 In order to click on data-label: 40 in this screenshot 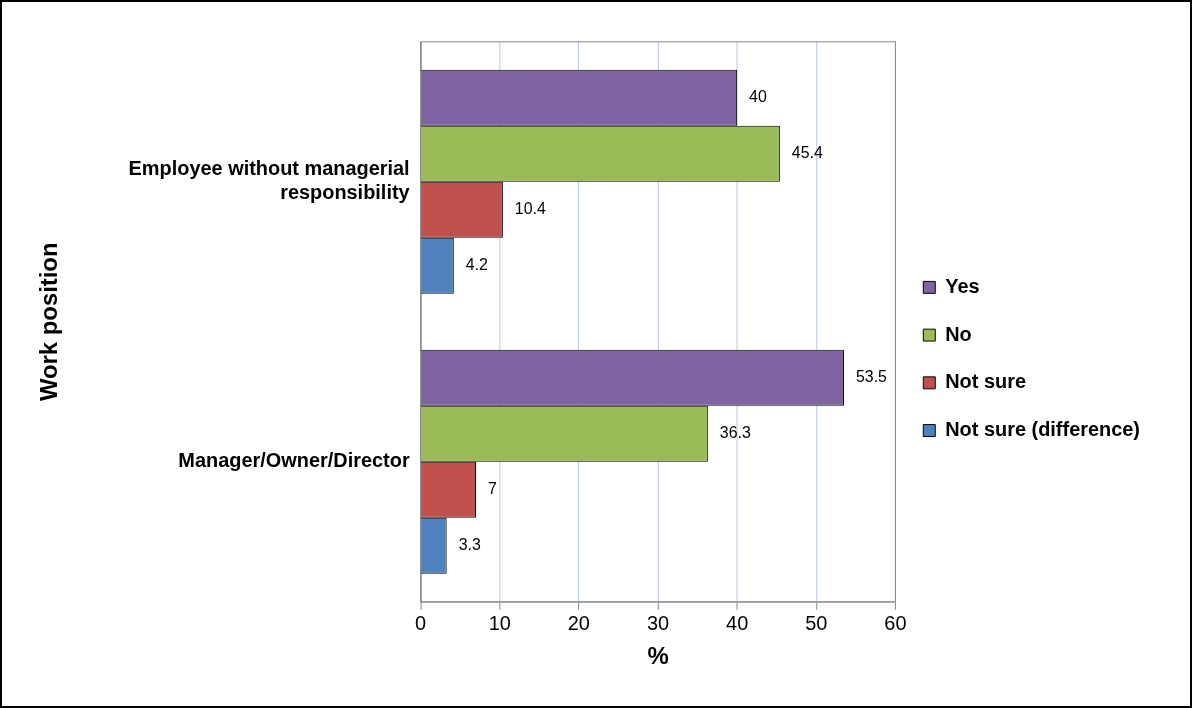, I will do `click(758, 97)`.